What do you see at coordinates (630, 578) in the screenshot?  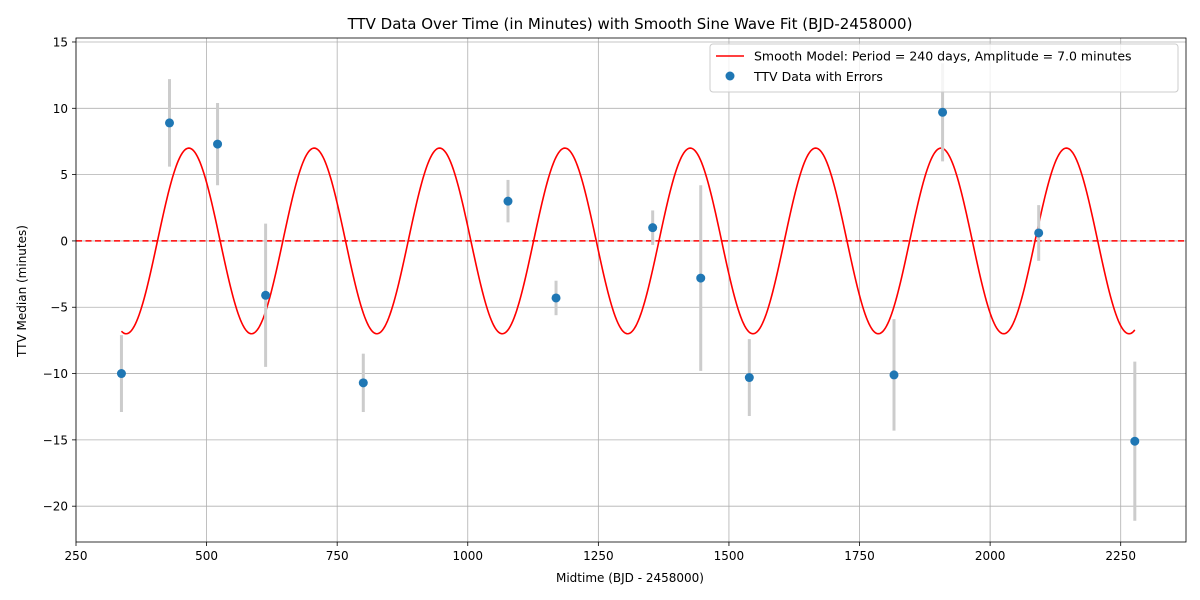 I see `x-axis-label: Midtime (BJD - 2458000)` at bounding box center [630, 578].